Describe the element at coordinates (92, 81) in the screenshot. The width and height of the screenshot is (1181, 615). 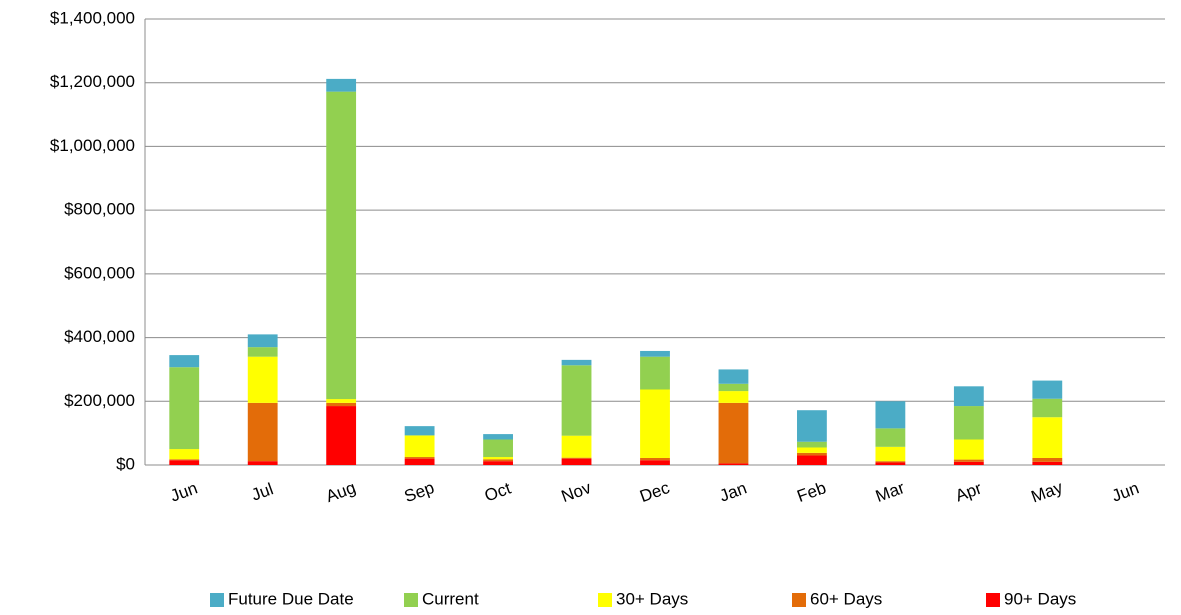
I see `y-tick-label: $1,200,000` at that location.